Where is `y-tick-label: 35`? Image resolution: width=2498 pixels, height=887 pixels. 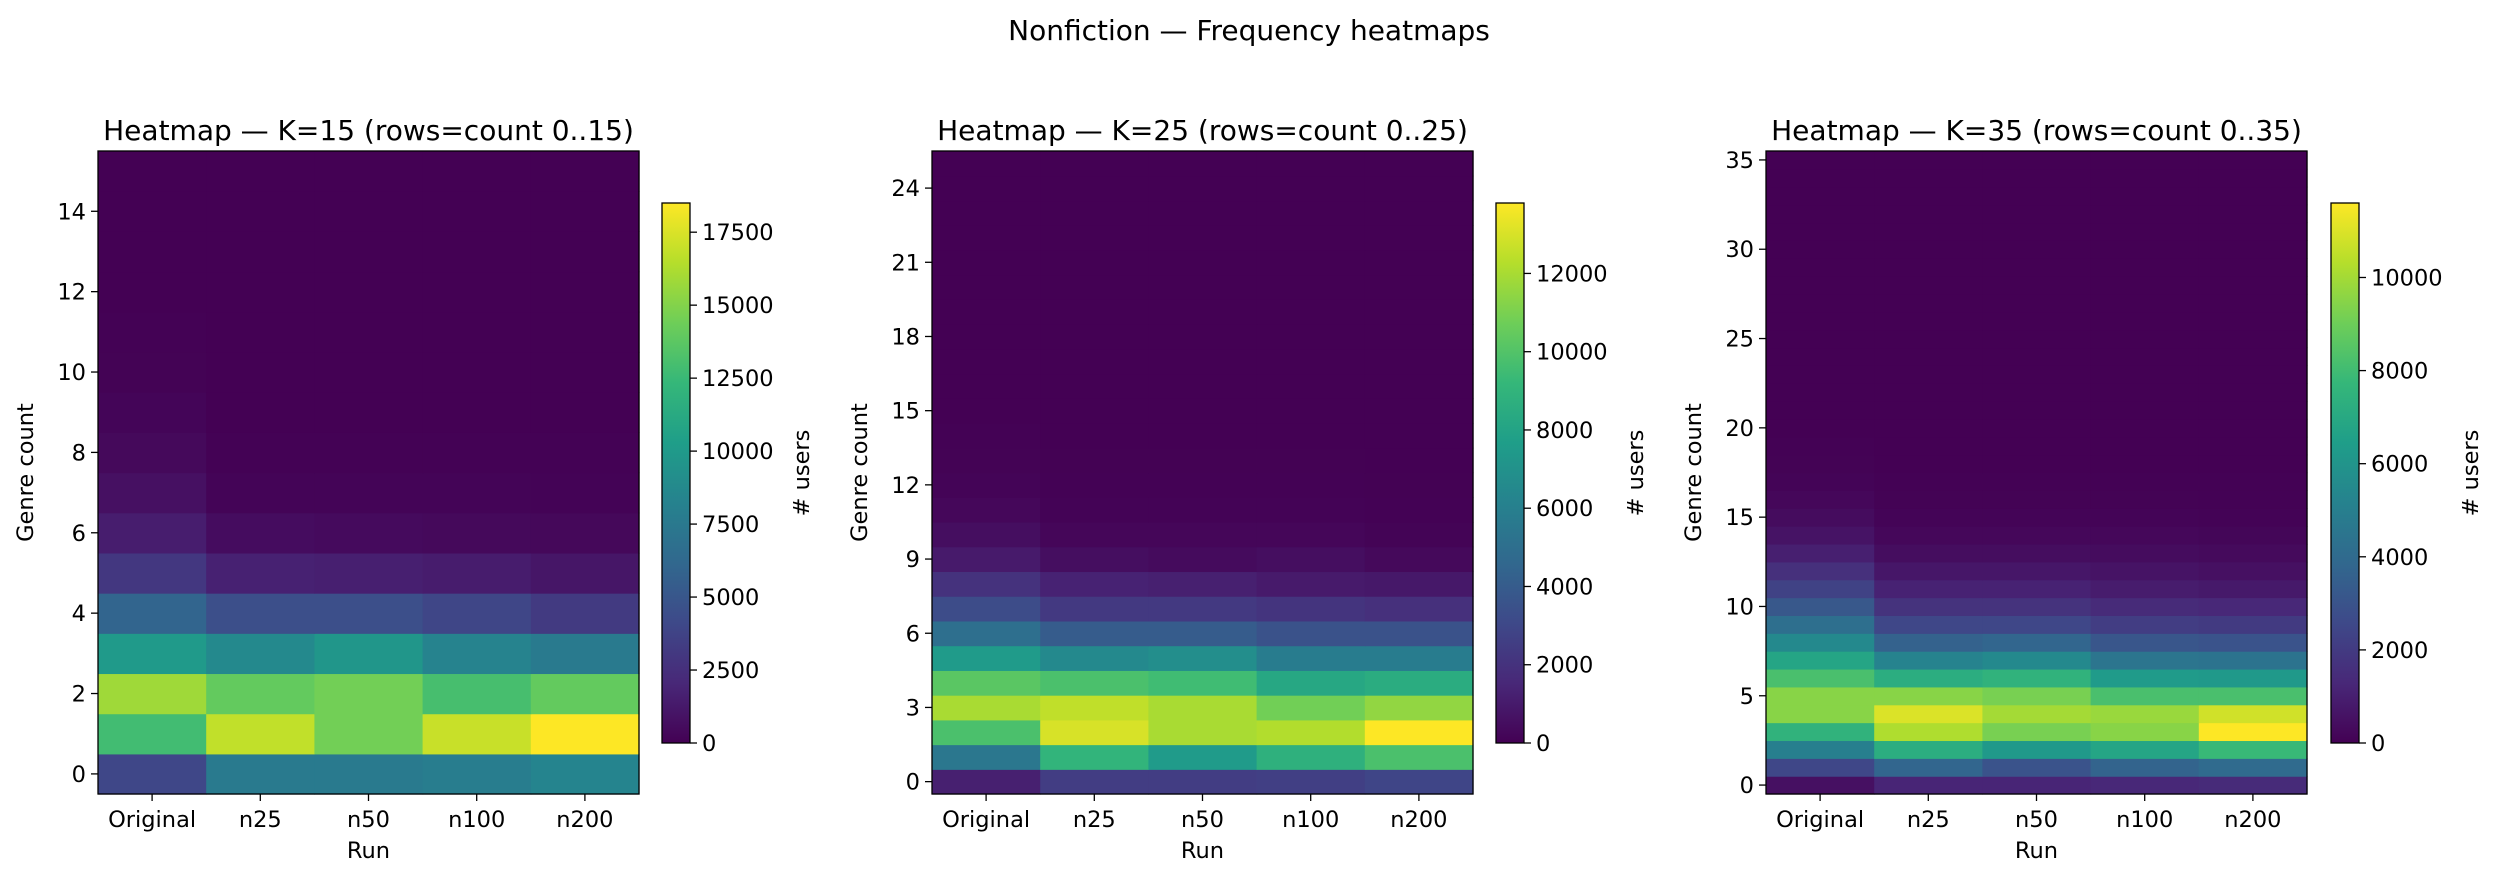 y-tick-label: 35 is located at coordinates (1739, 161).